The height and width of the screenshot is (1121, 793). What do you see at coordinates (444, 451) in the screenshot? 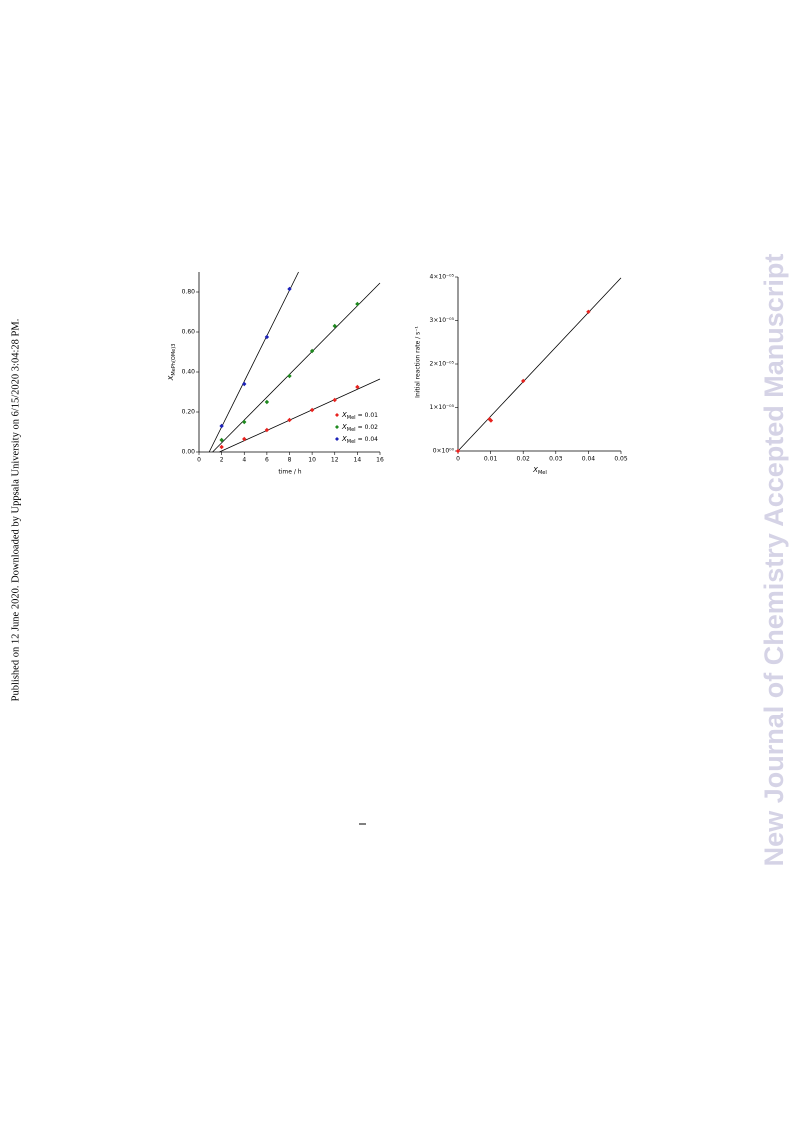
I see `y-tick-label: 0×10⁰⁰` at bounding box center [444, 451].